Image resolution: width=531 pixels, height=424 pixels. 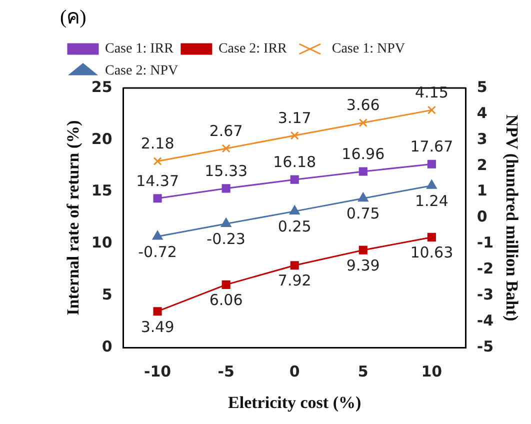 I want to click on y2-tick-label: -5, so click(x=485, y=346).